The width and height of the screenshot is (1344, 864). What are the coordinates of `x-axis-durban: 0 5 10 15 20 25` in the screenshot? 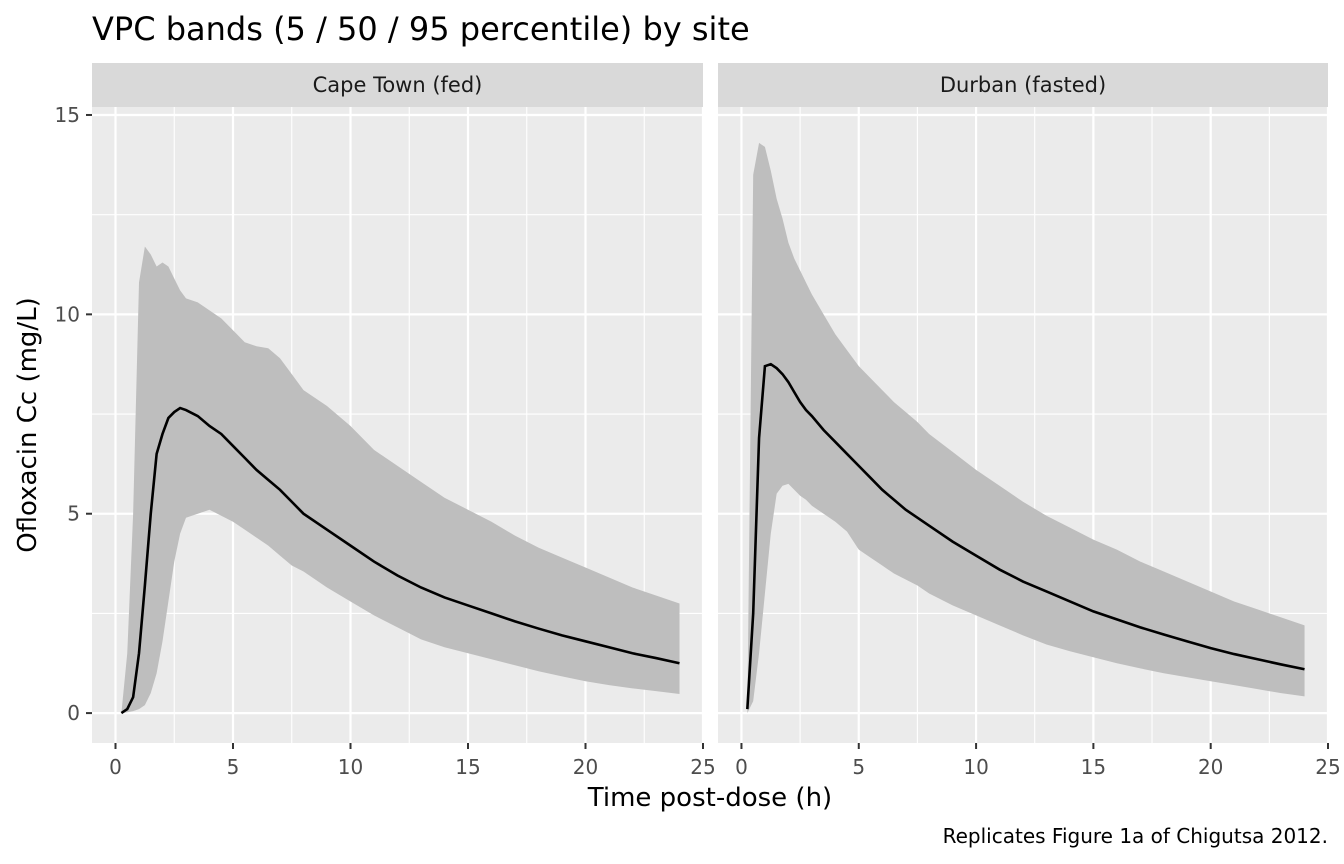 It's located at (1038, 761).